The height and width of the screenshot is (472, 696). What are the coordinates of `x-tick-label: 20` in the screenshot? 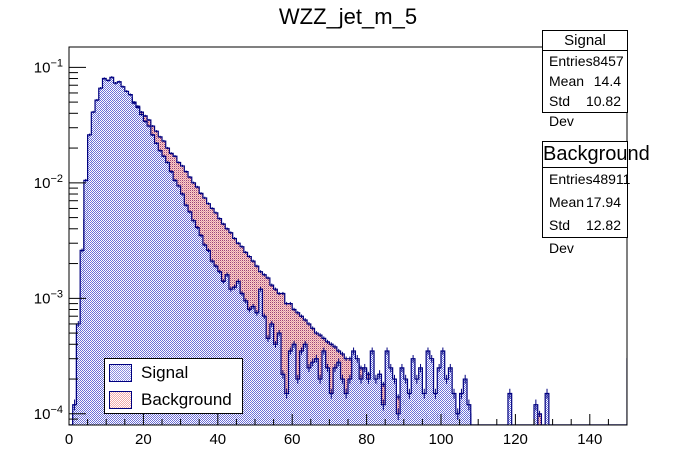 It's located at (143, 439).